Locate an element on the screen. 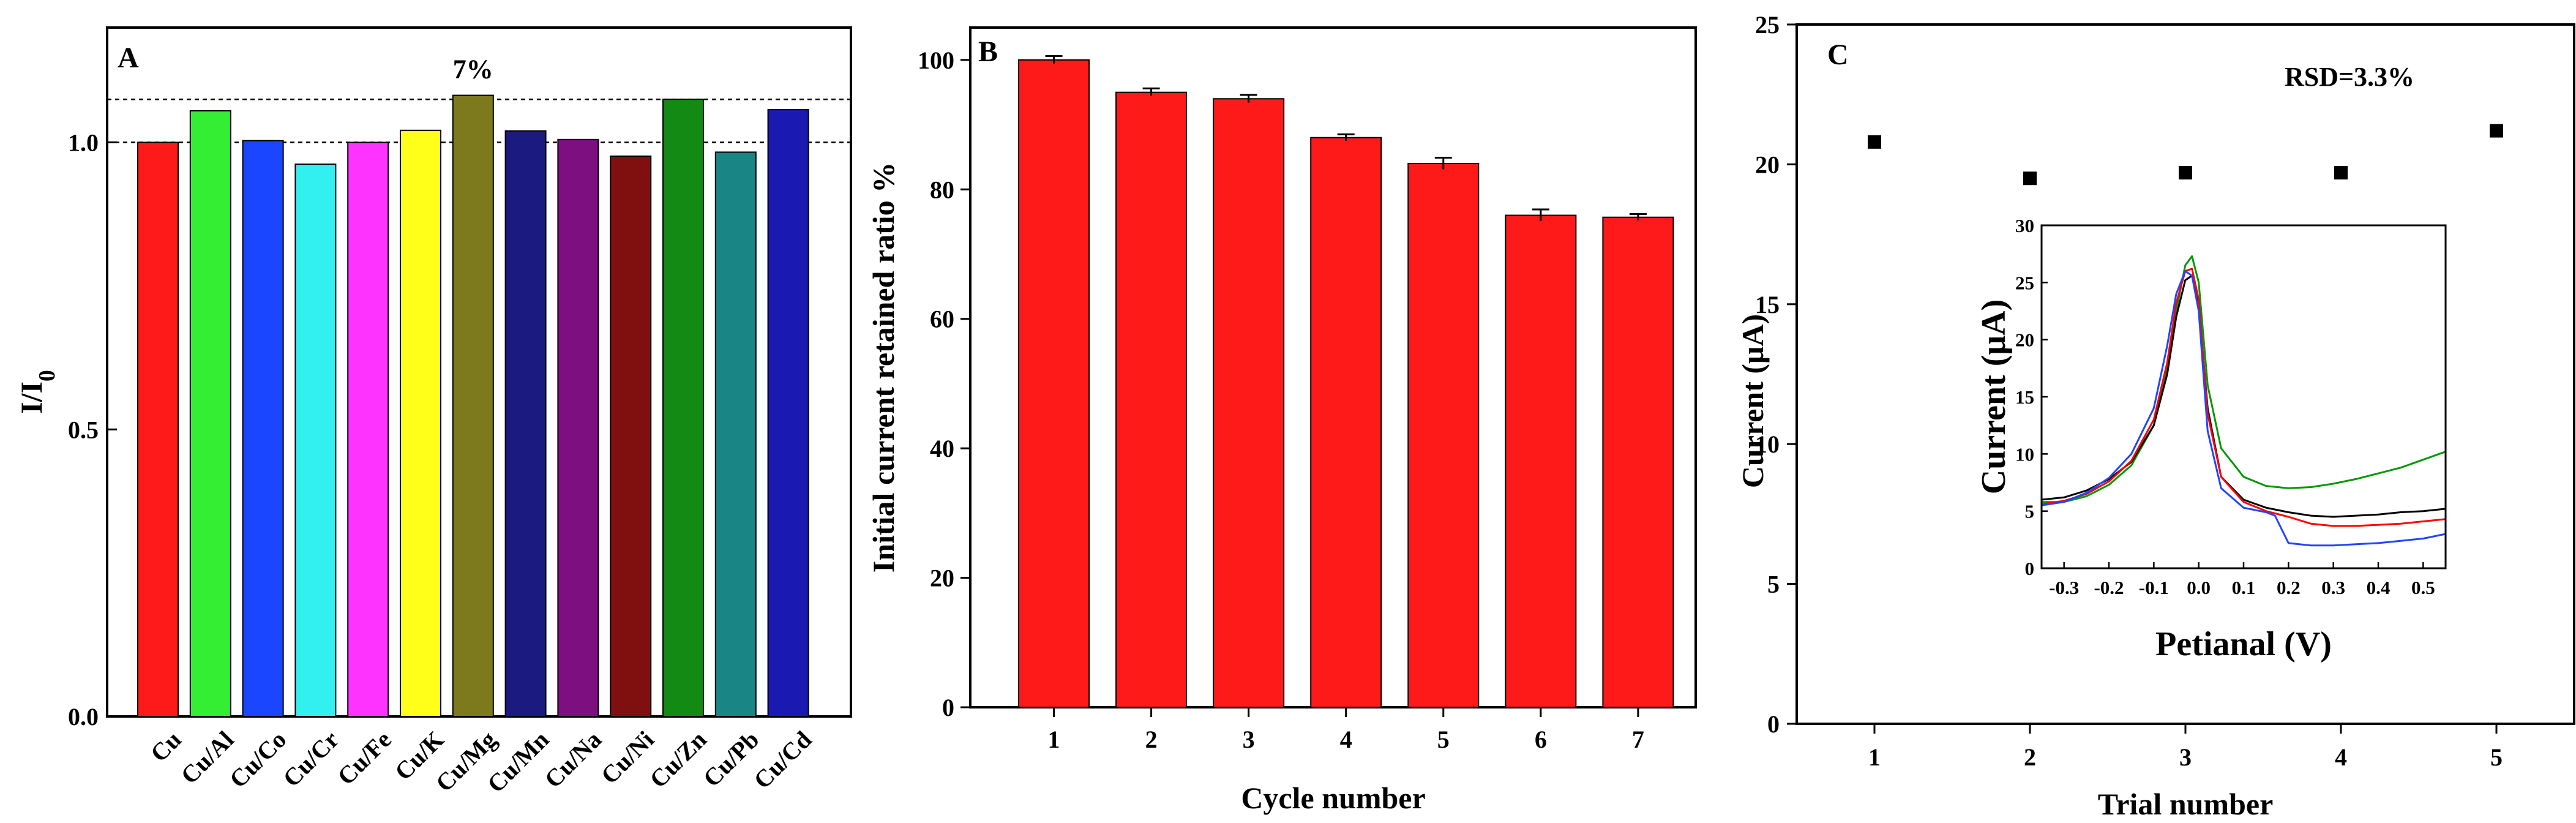  inset-x-tick-label: 0.2 is located at coordinates (2289, 587).